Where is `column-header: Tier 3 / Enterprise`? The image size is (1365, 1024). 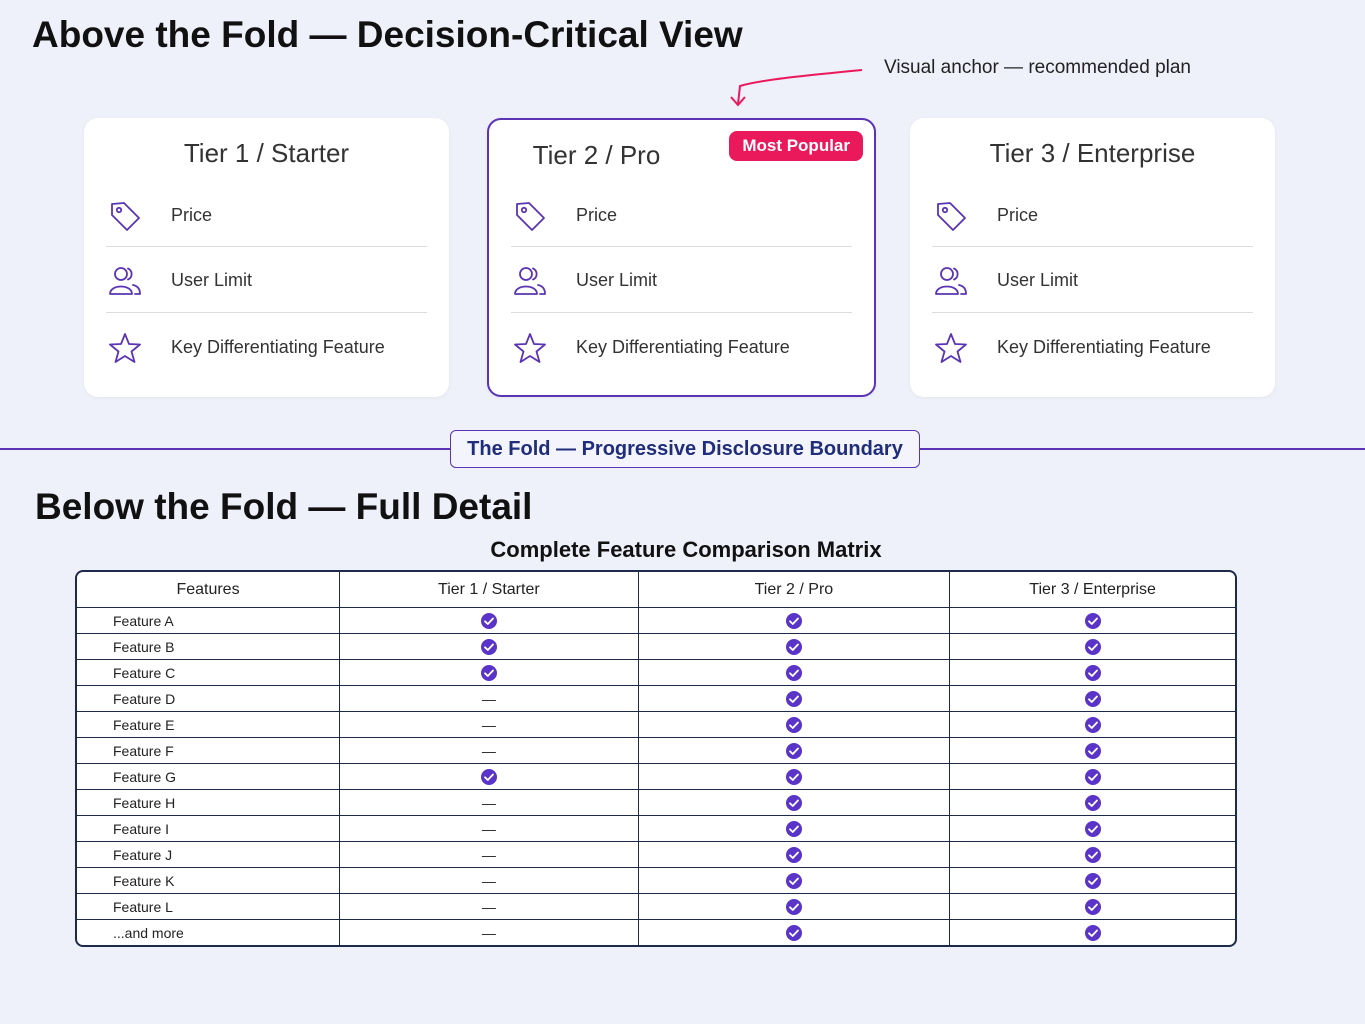
column-header: Tier 3 / Enterprise is located at coordinates (1092, 590).